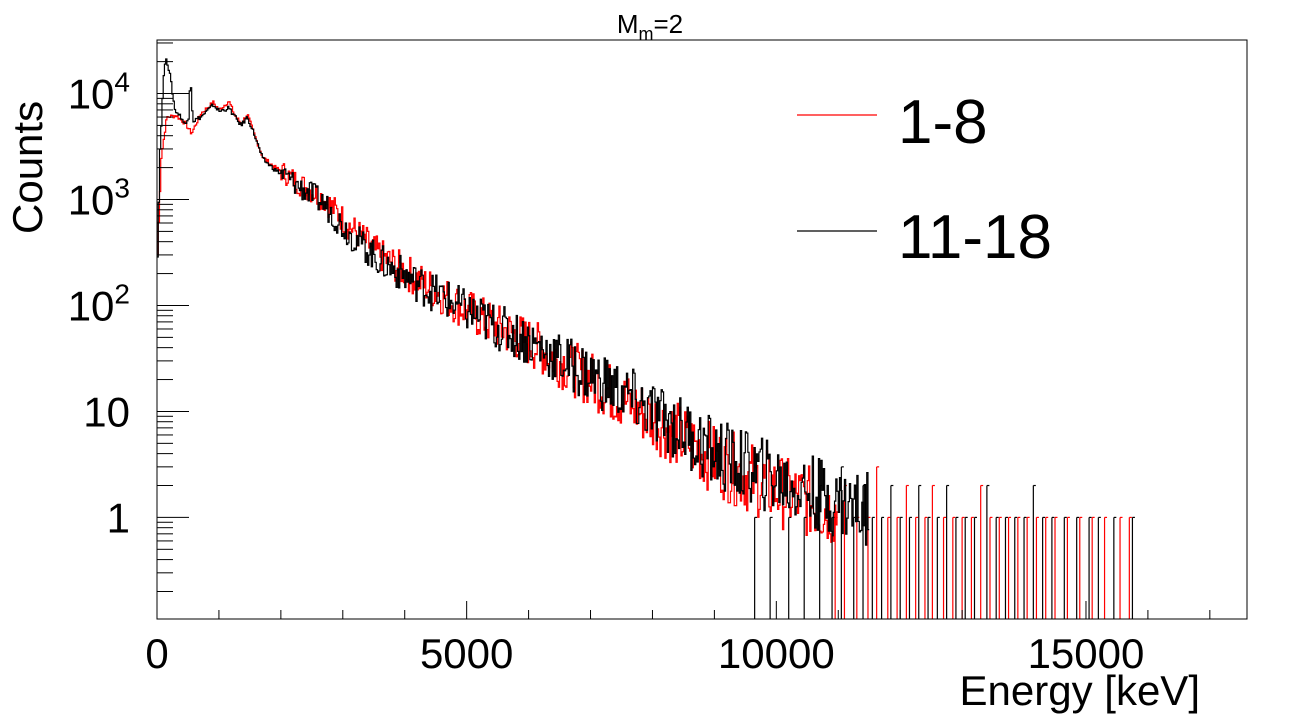 This screenshot has width=1301, height=720. What do you see at coordinates (99, 303) in the screenshot?
I see `y-tick-label: 10²` at bounding box center [99, 303].